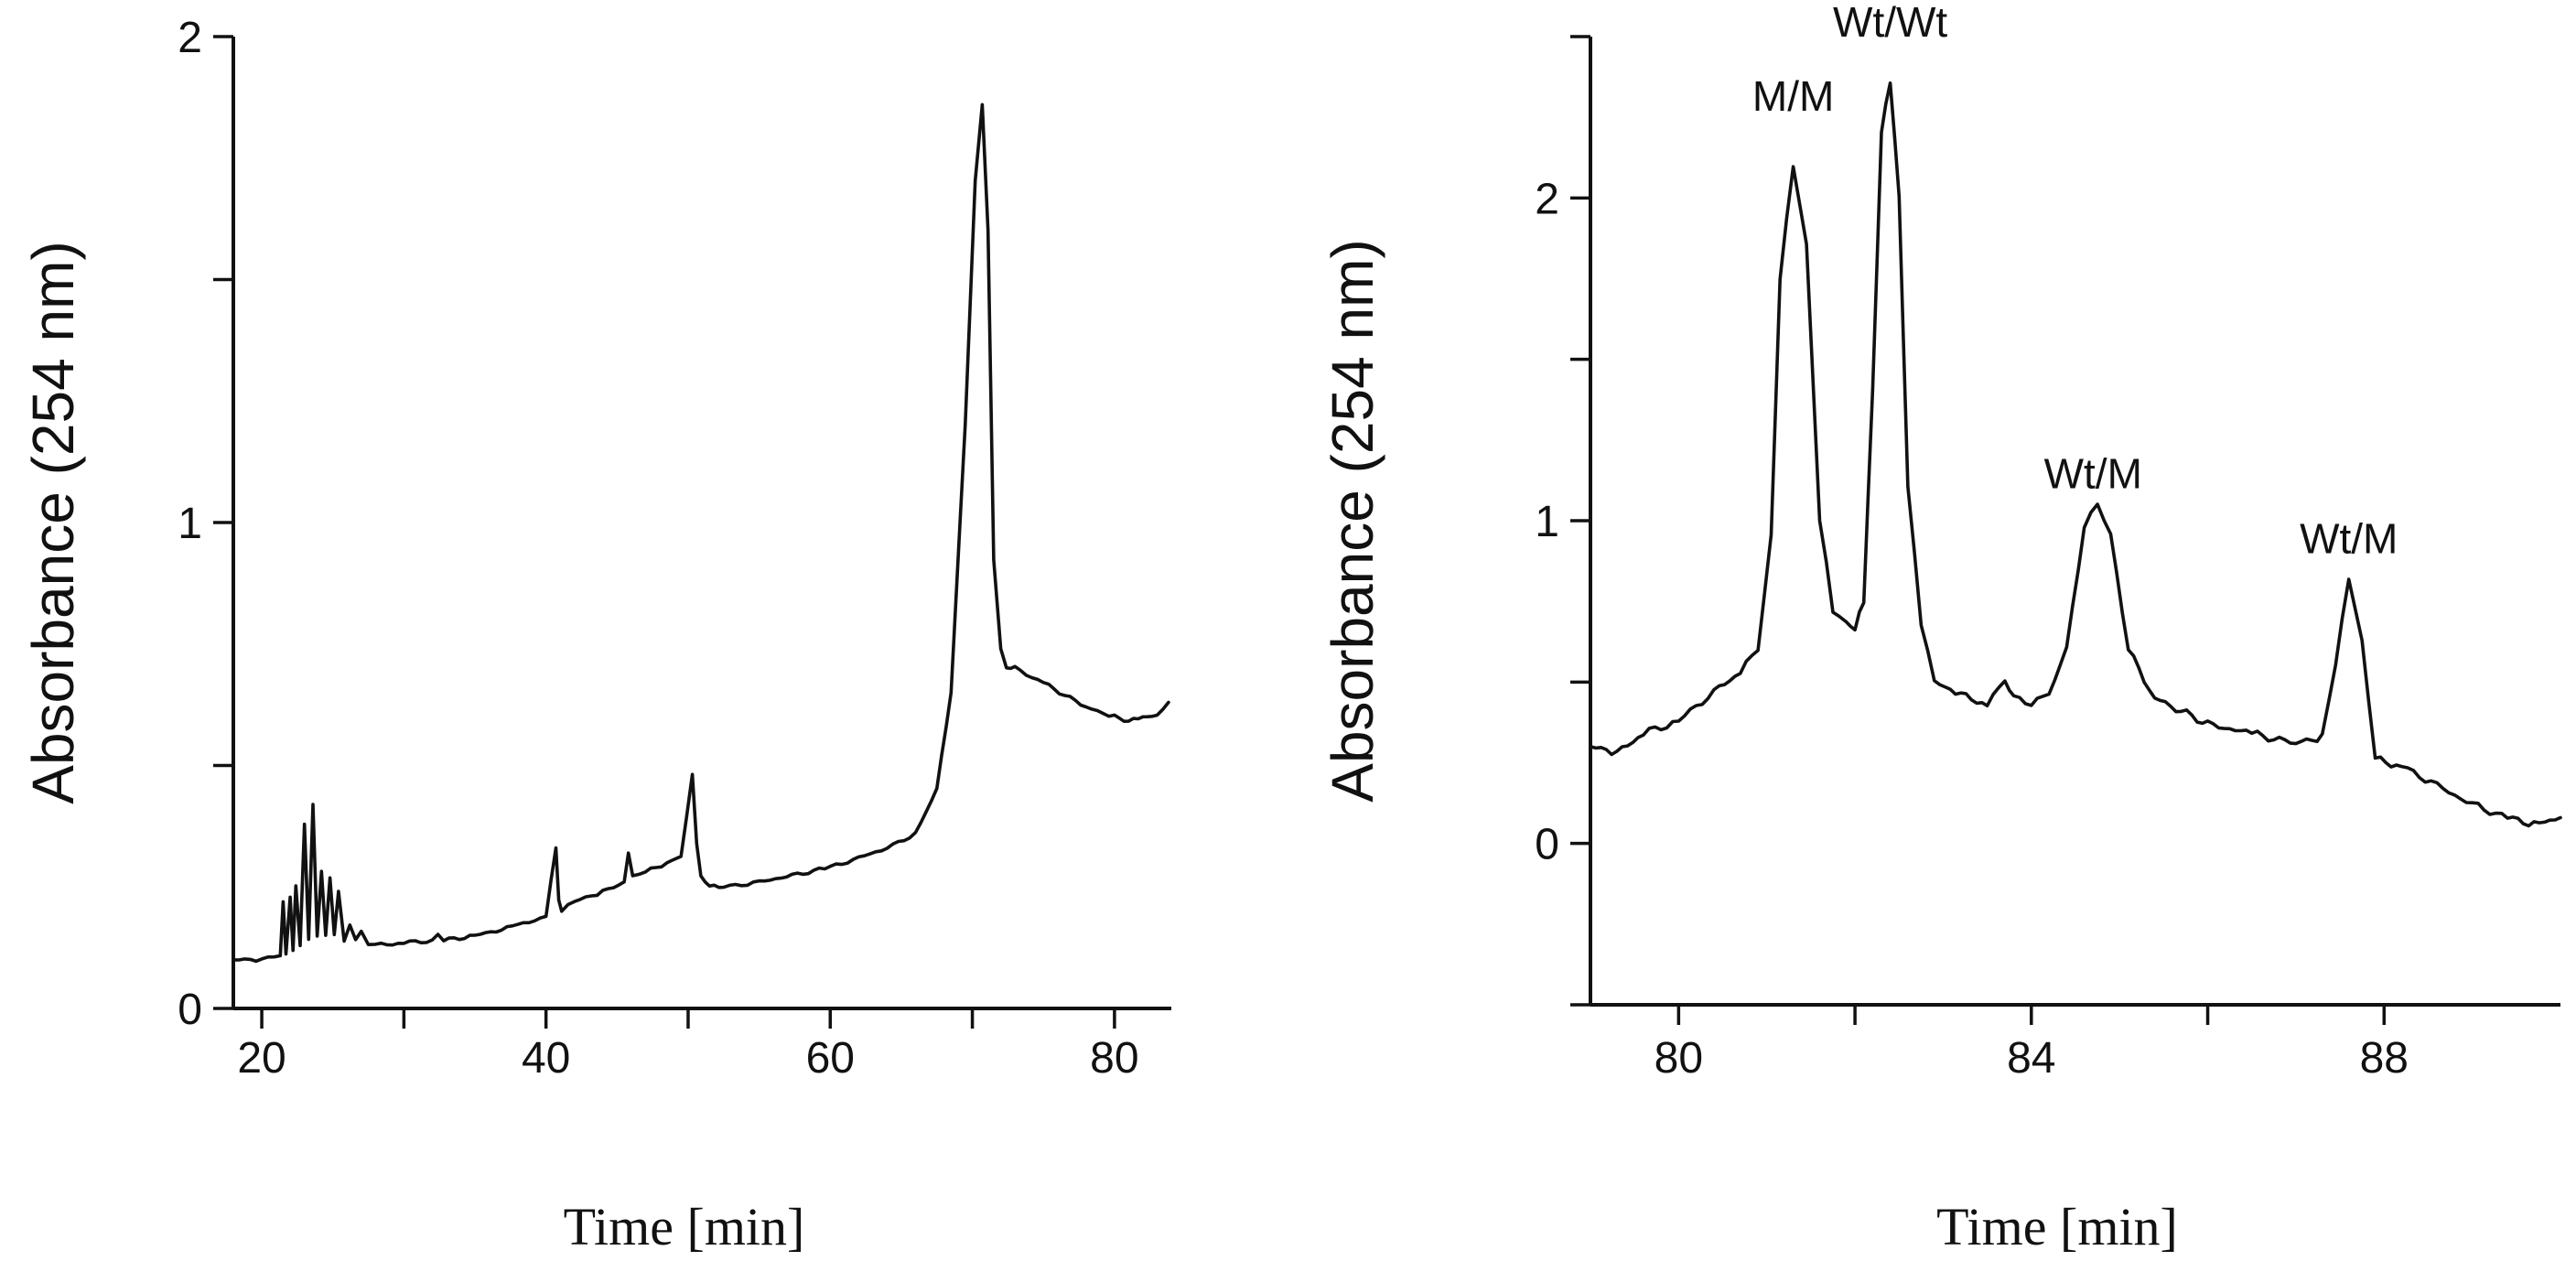  Describe the element at coordinates (2384, 1058) in the screenshot. I see `x-tick-label: 88` at that location.